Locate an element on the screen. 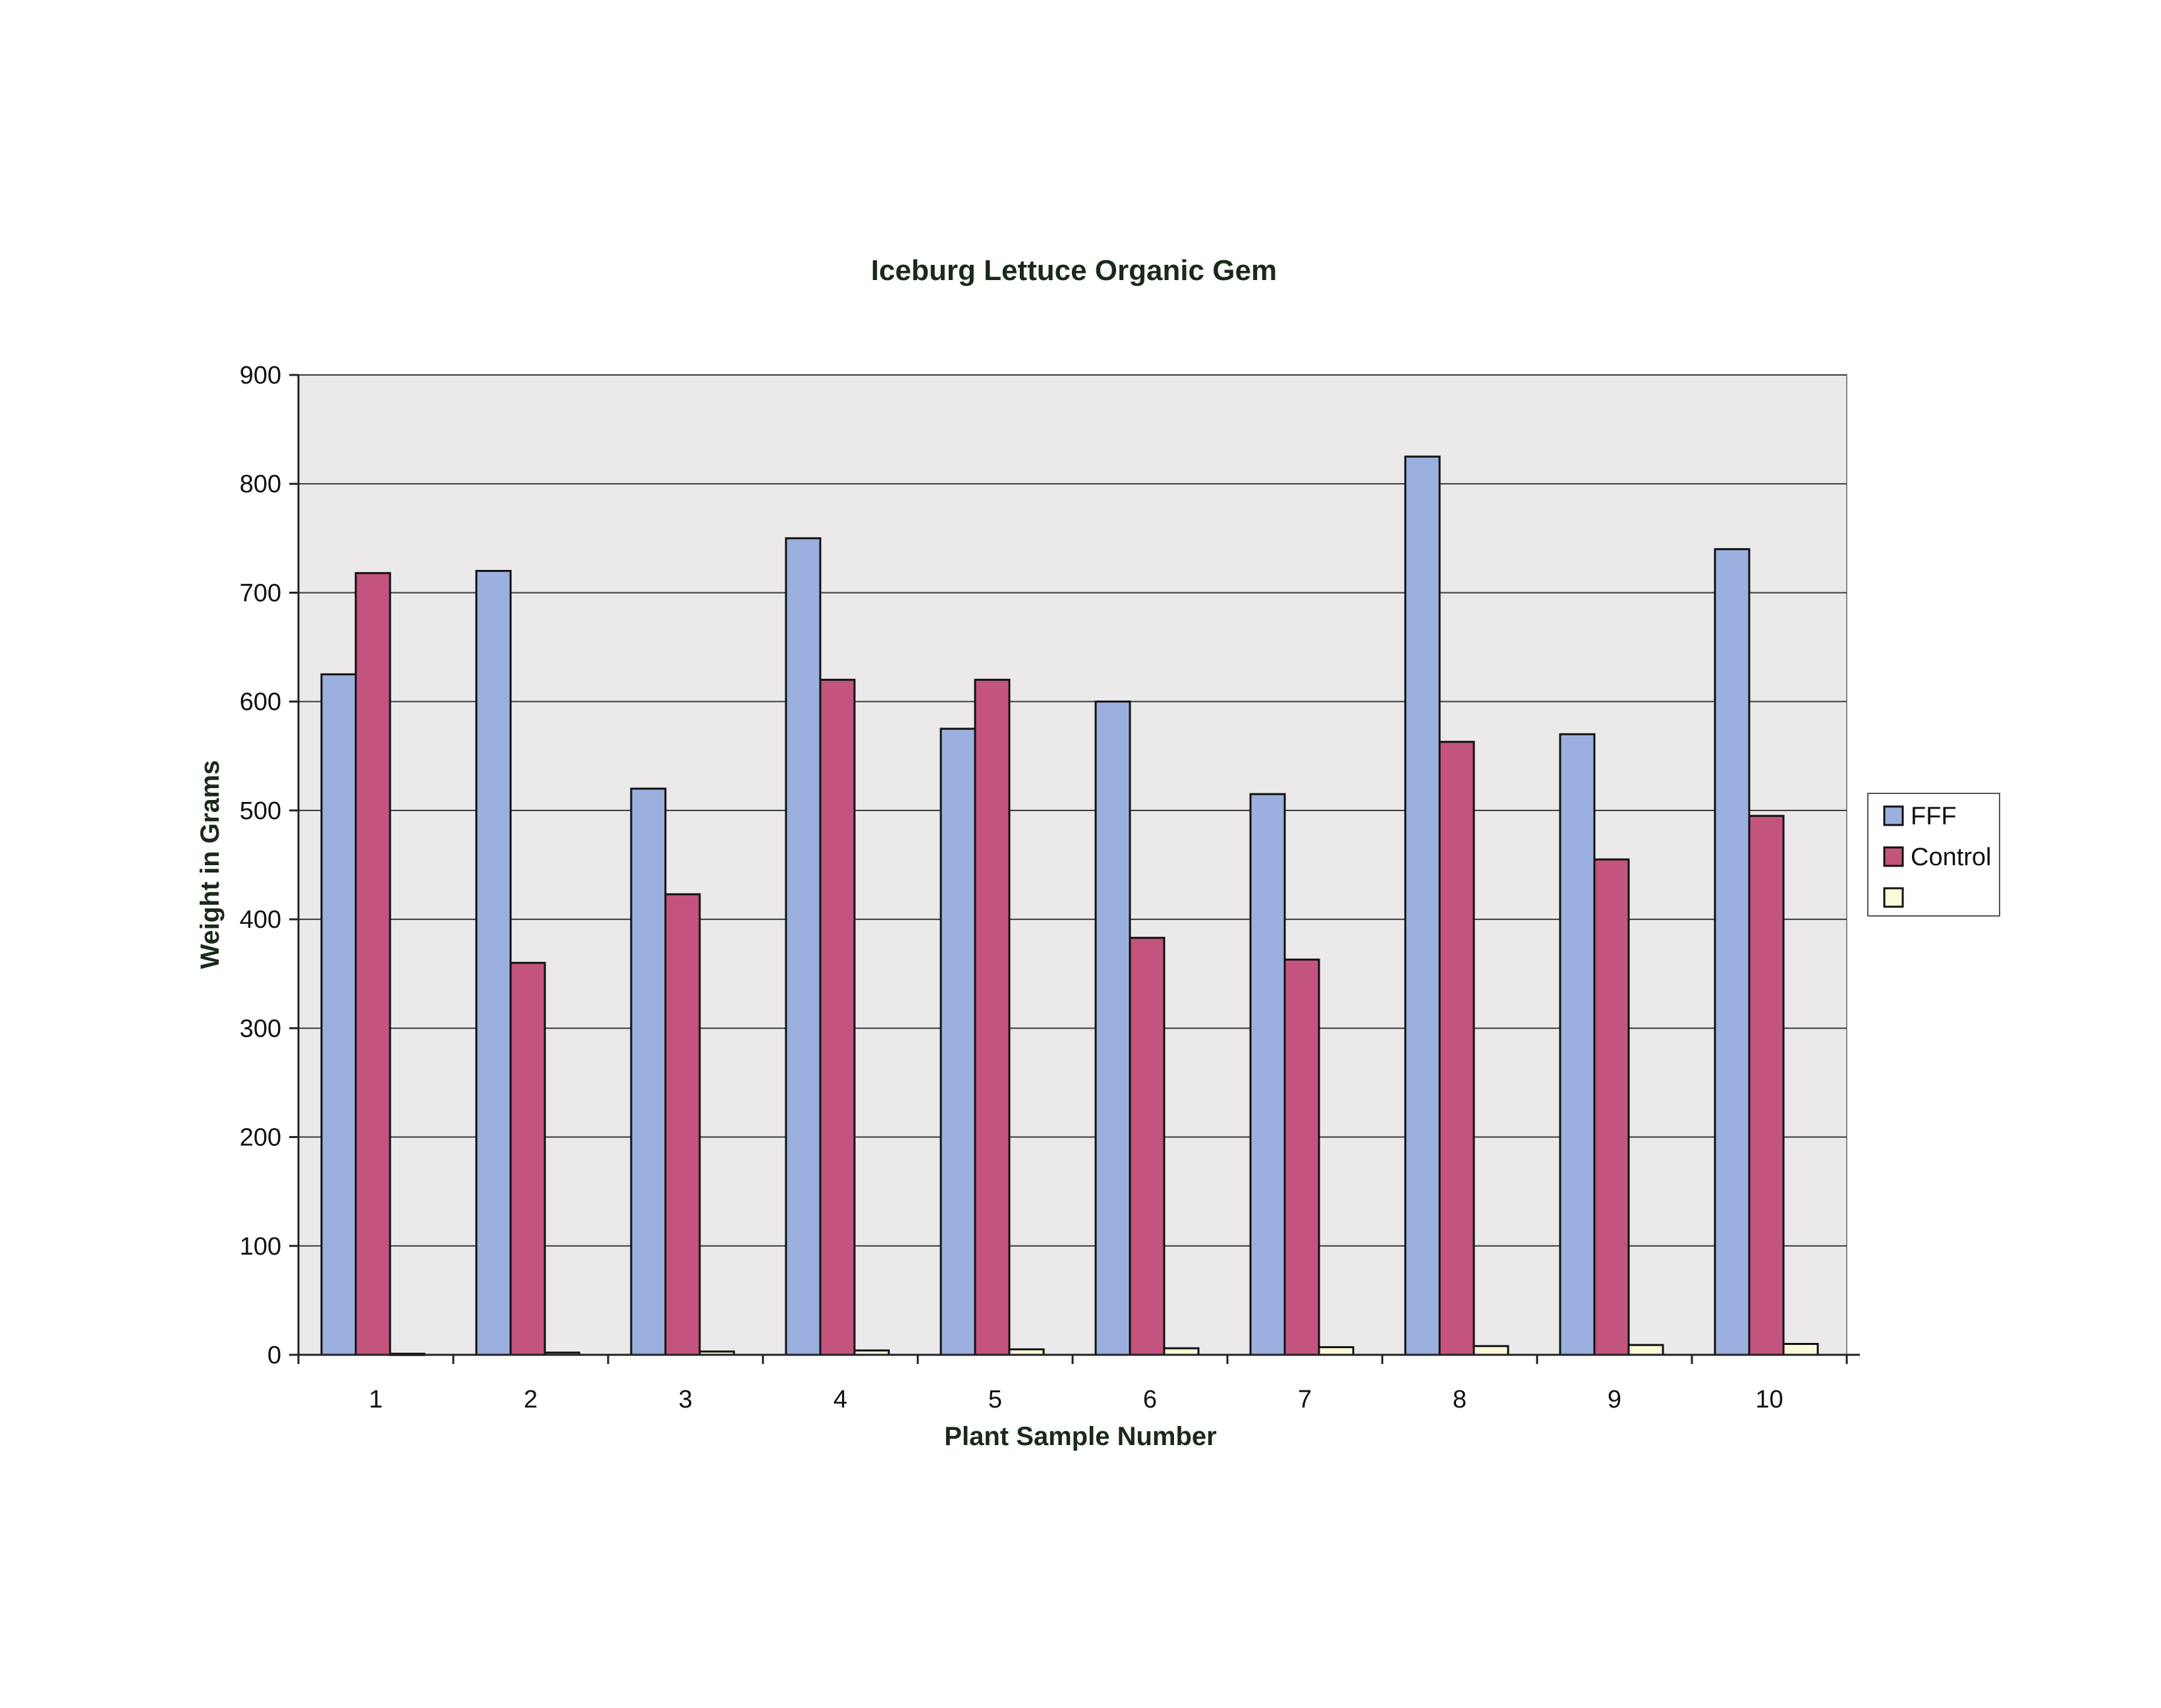 Image resolution: width=2161 pixels, height=1708 pixels. y-tick-label: 100 is located at coordinates (260, 1247).